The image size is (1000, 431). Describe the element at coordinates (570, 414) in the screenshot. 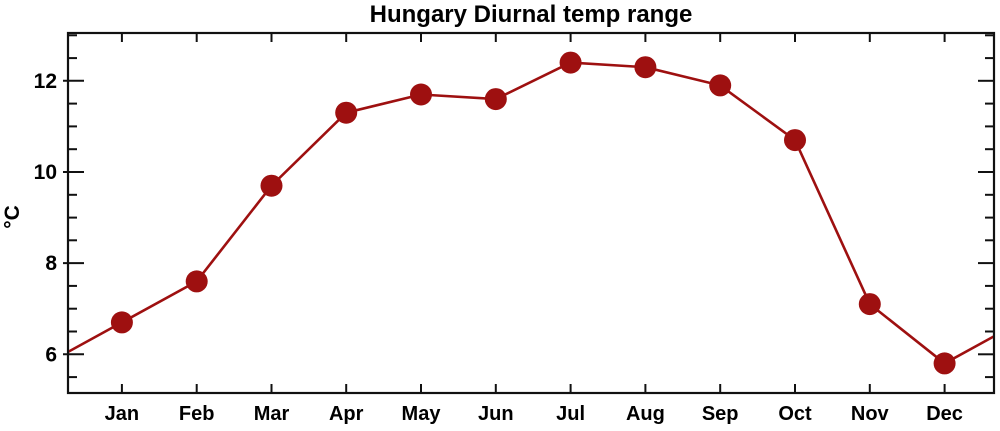

I see `x-tick-label: Jul` at that location.